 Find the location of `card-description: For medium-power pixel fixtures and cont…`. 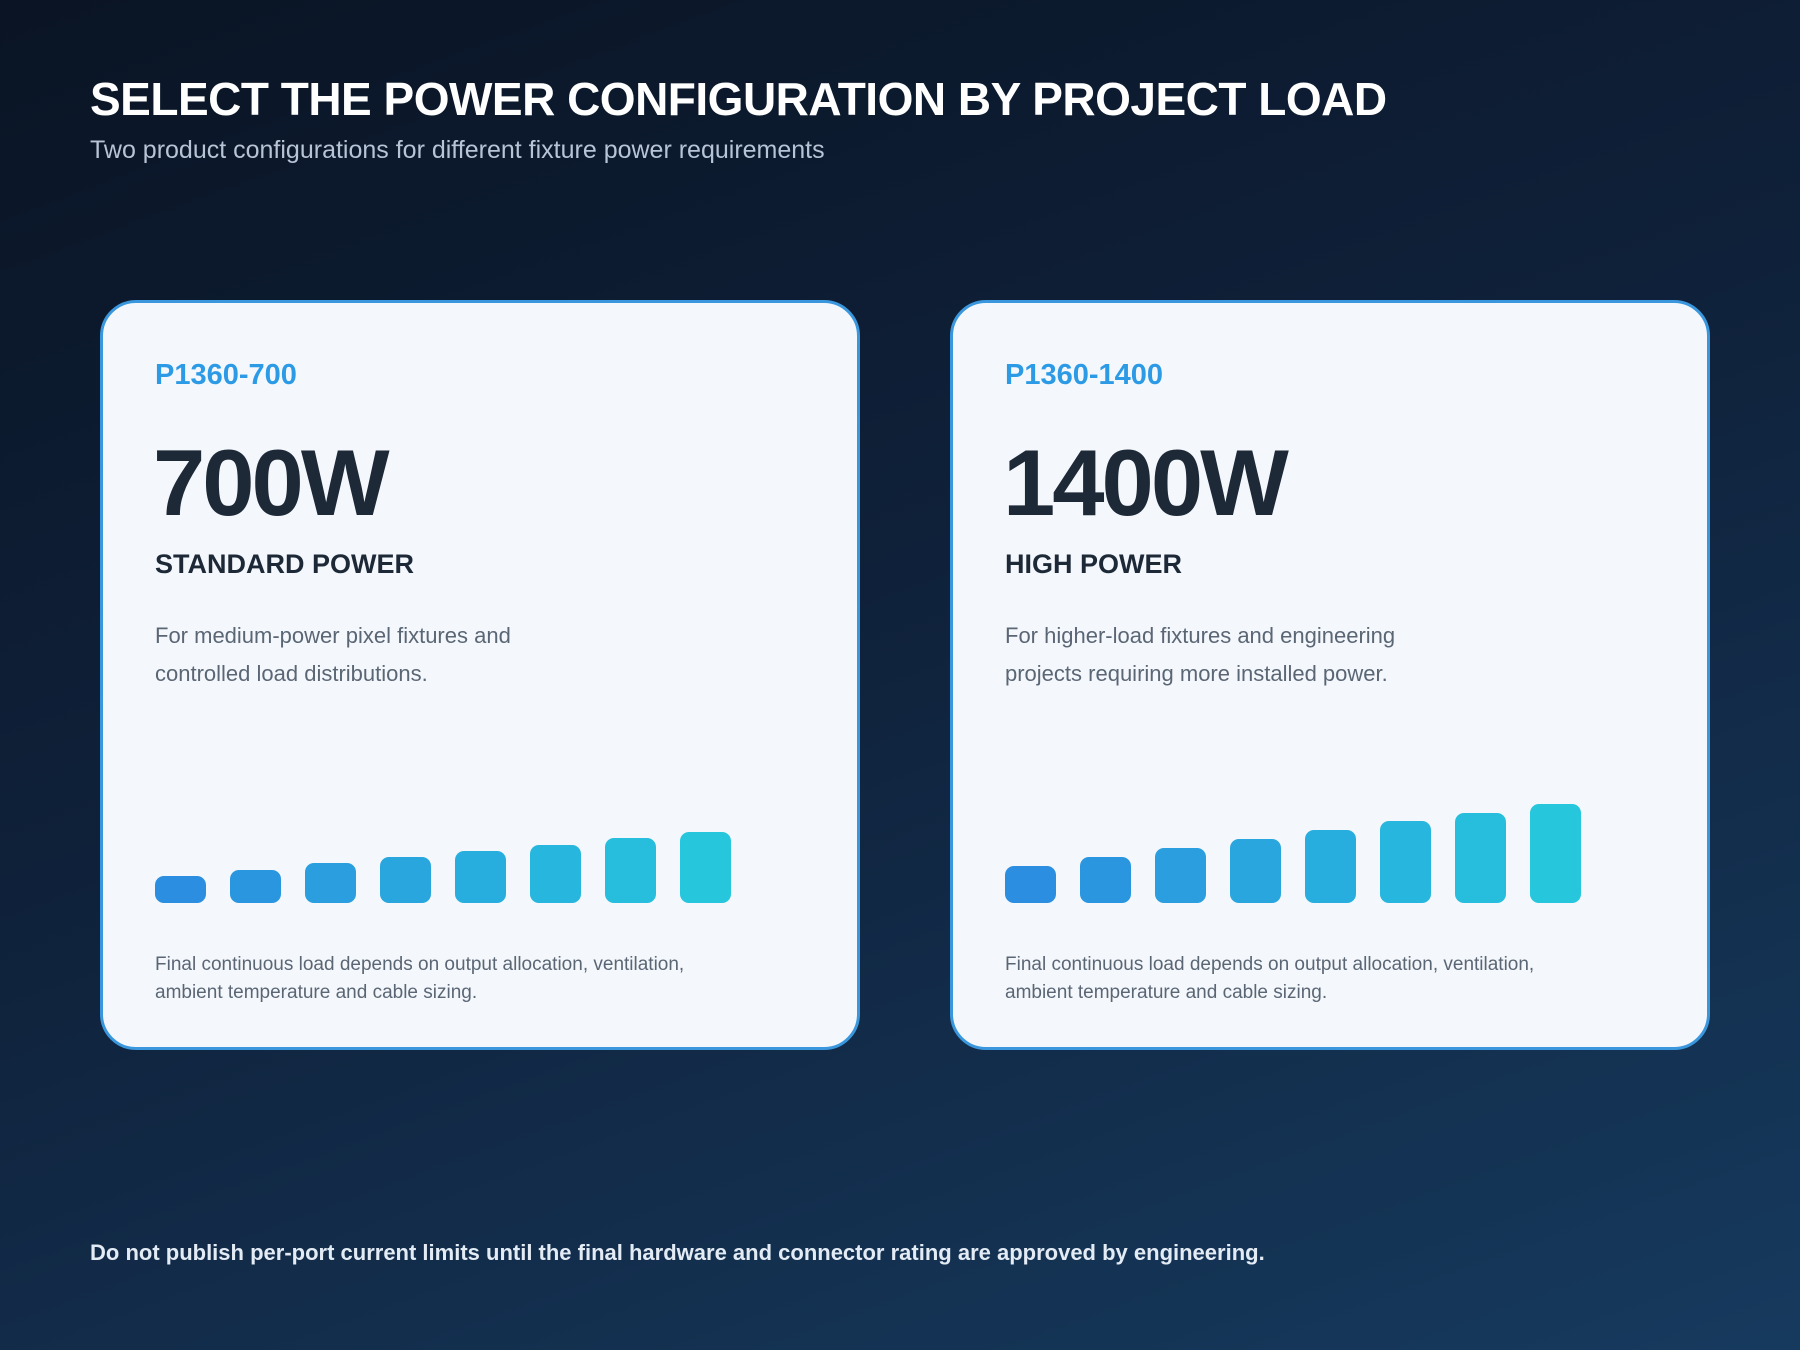

card-description: For medium-power pixel fixtures and cont… is located at coordinates (333, 654).